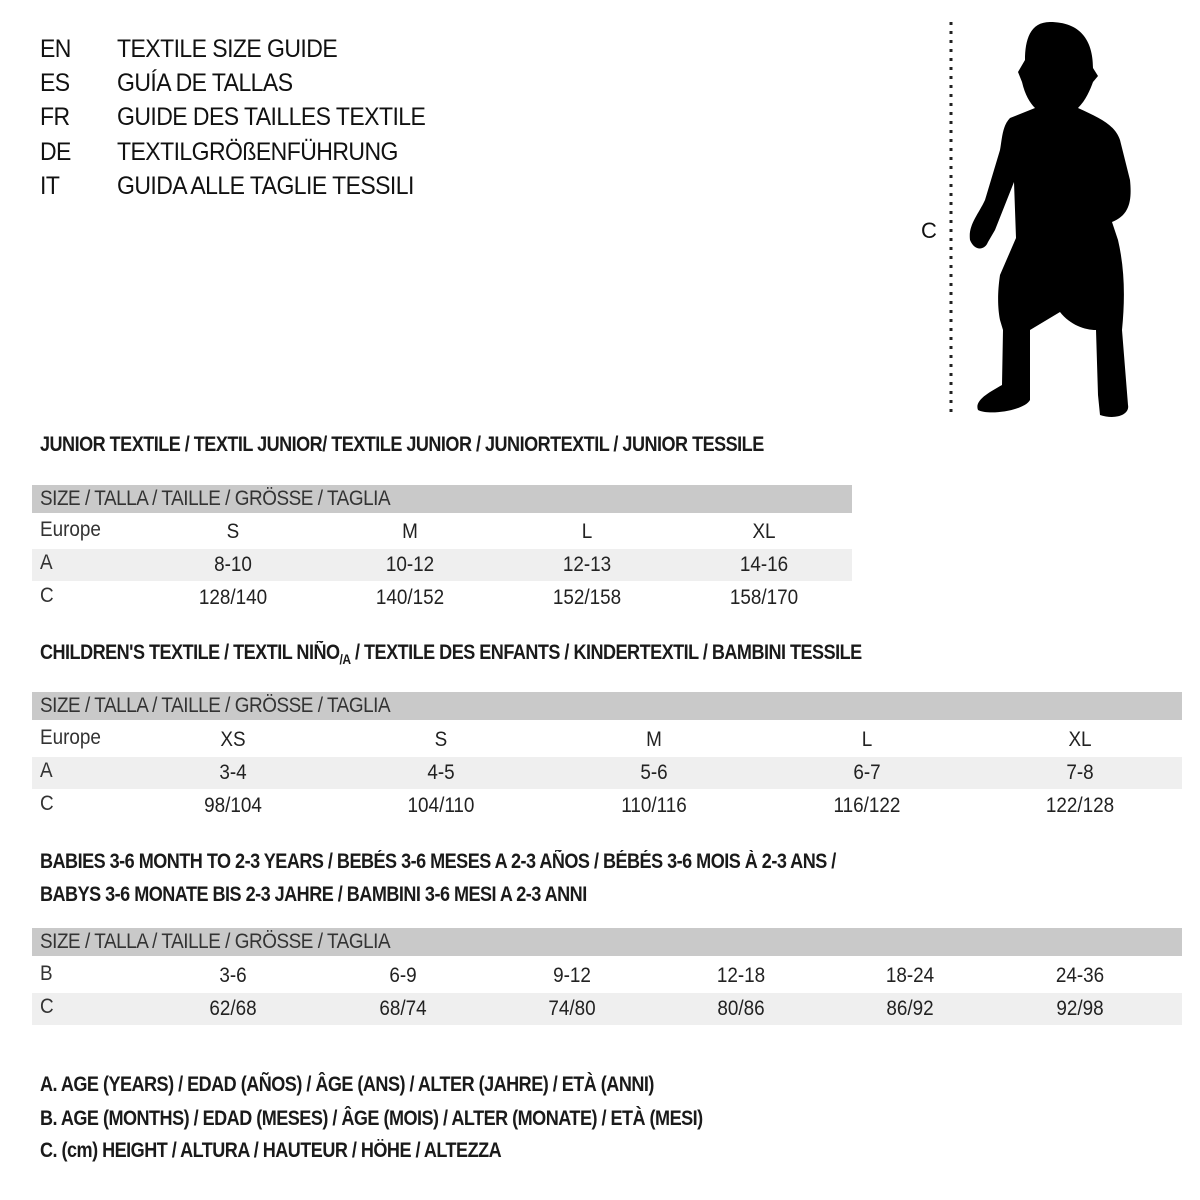 This screenshot has height=1200, width=1200. What do you see at coordinates (607, 976) in the screenshot?
I see `table-row: B 3-6 6-9 9-12 12-18 18-24 24-36` at bounding box center [607, 976].